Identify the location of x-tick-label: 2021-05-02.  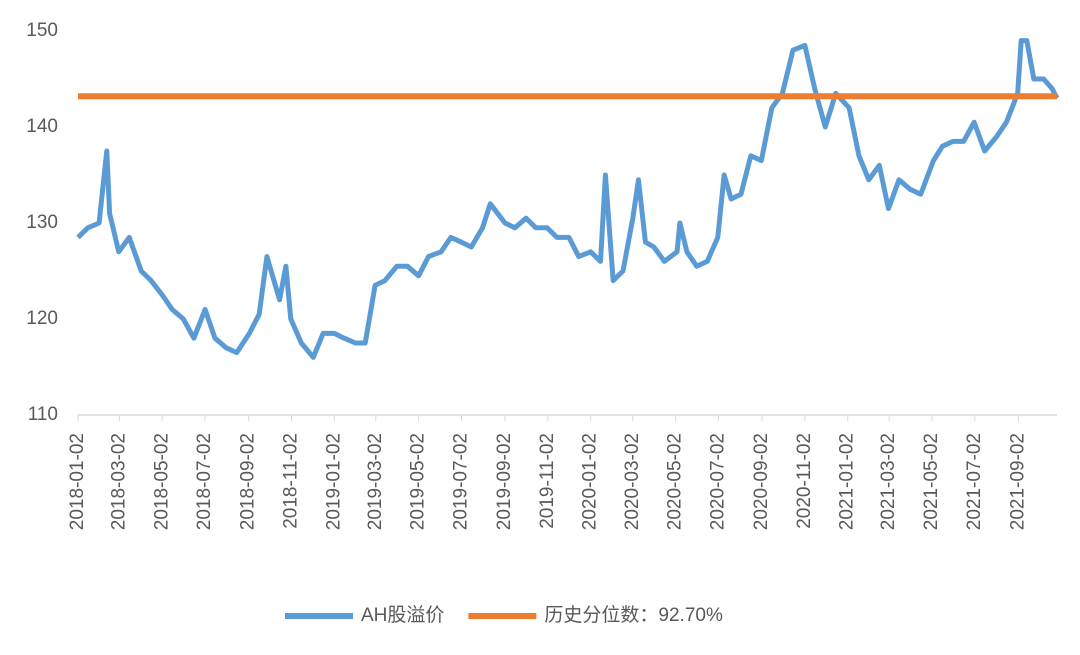
(931, 481).